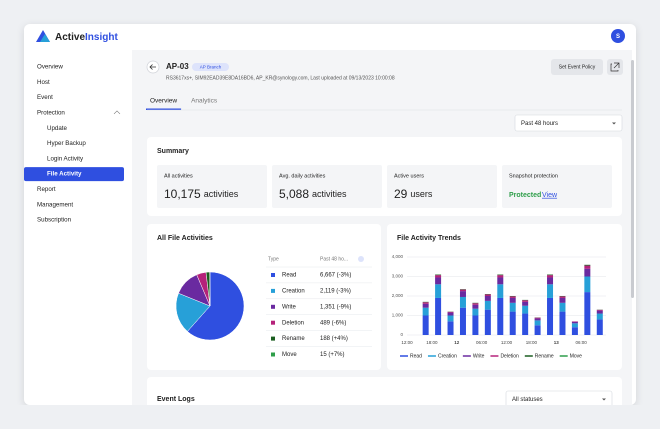  I want to click on tab-underline, so click(164, 109).